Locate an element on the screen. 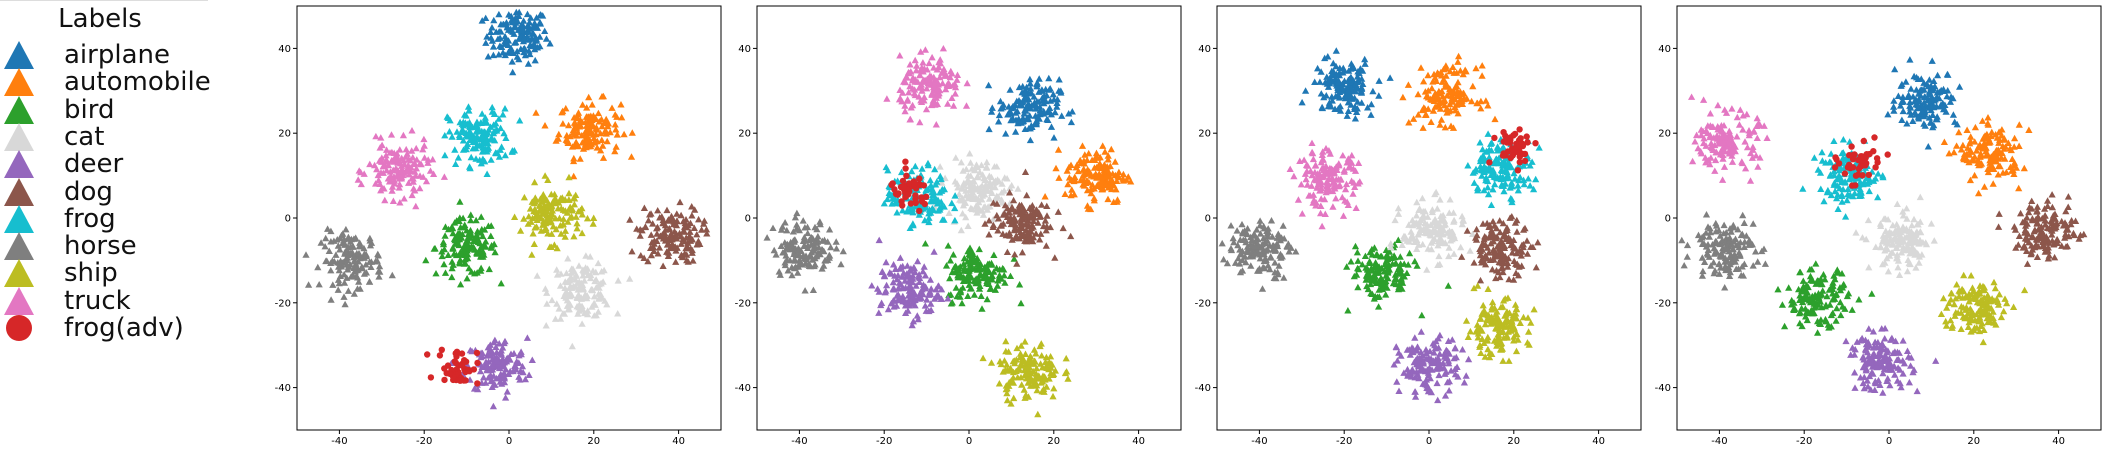  y-tick-label: 0 is located at coordinates (288, 219).